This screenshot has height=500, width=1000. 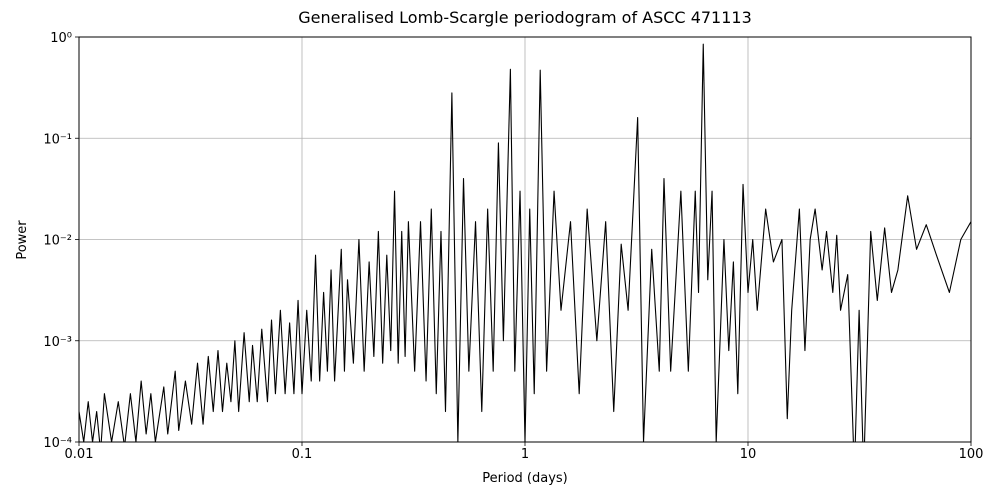 I want to click on x-tick-label: 0.01, so click(x=79, y=454).